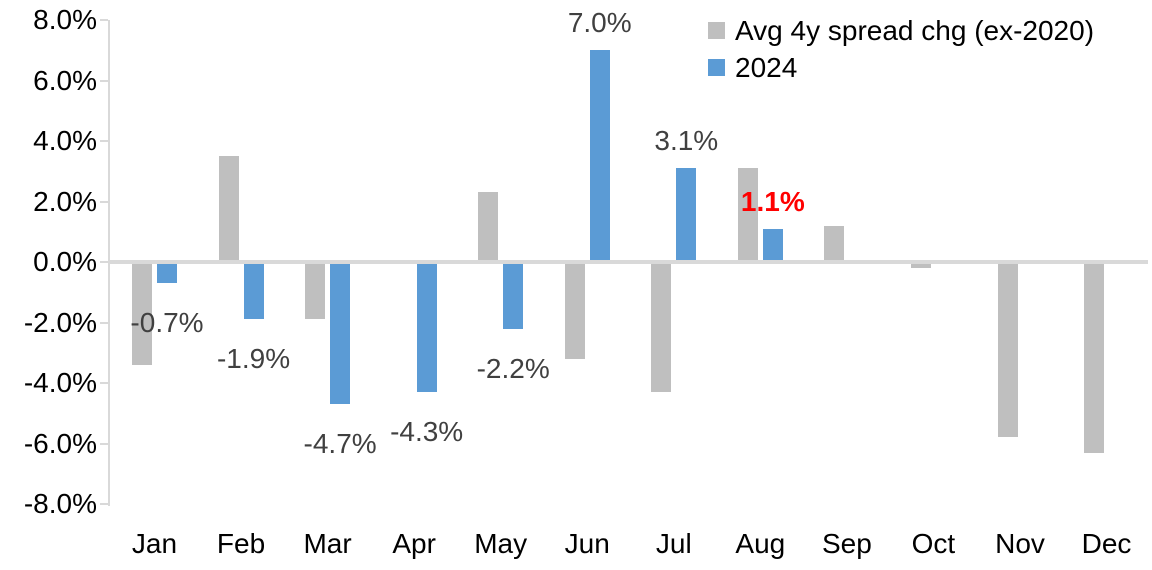 The image size is (1152, 570). I want to click on data-label-apr: -4.3%, so click(427, 431).